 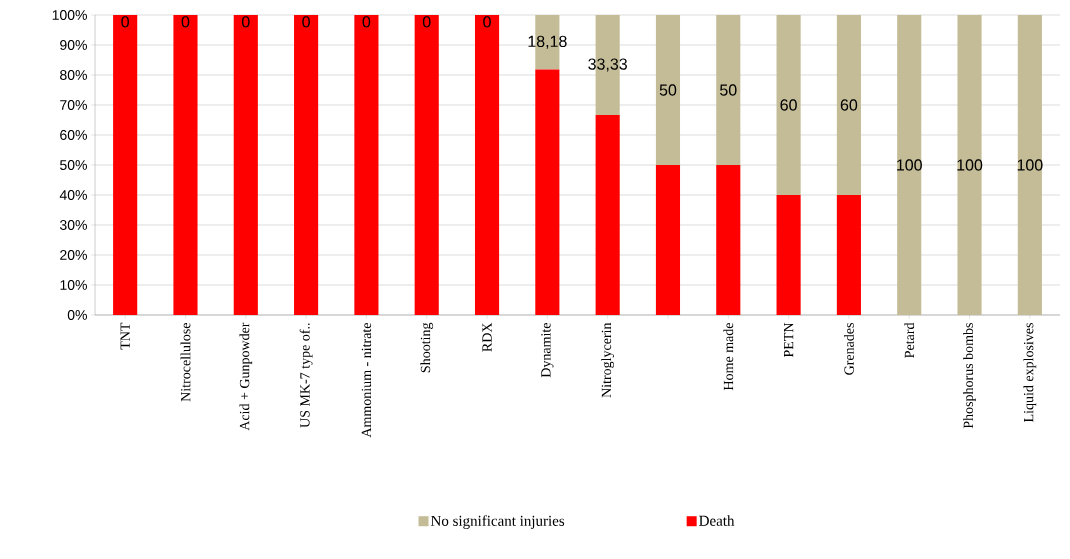 What do you see at coordinates (306, 375) in the screenshot?
I see `x-tick-label: US MK-7 type of..` at bounding box center [306, 375].